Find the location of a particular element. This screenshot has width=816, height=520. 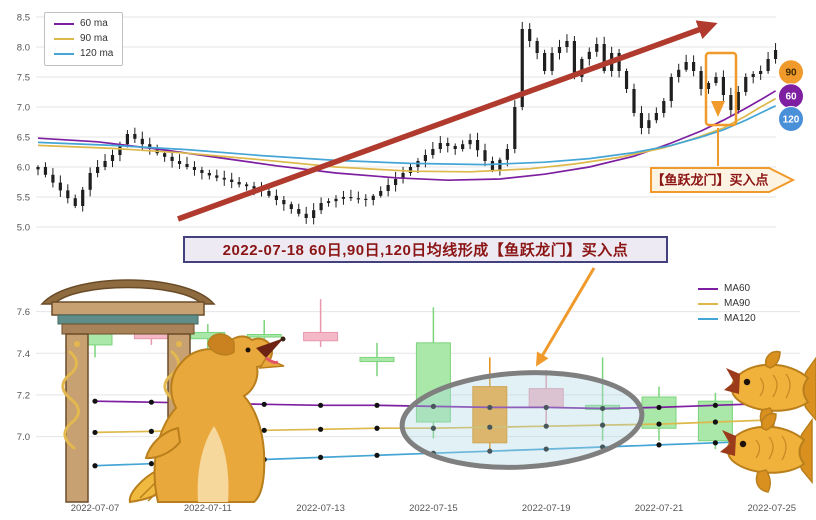

legend-label-ma120: MA120 is located at coordinates (740, 318).